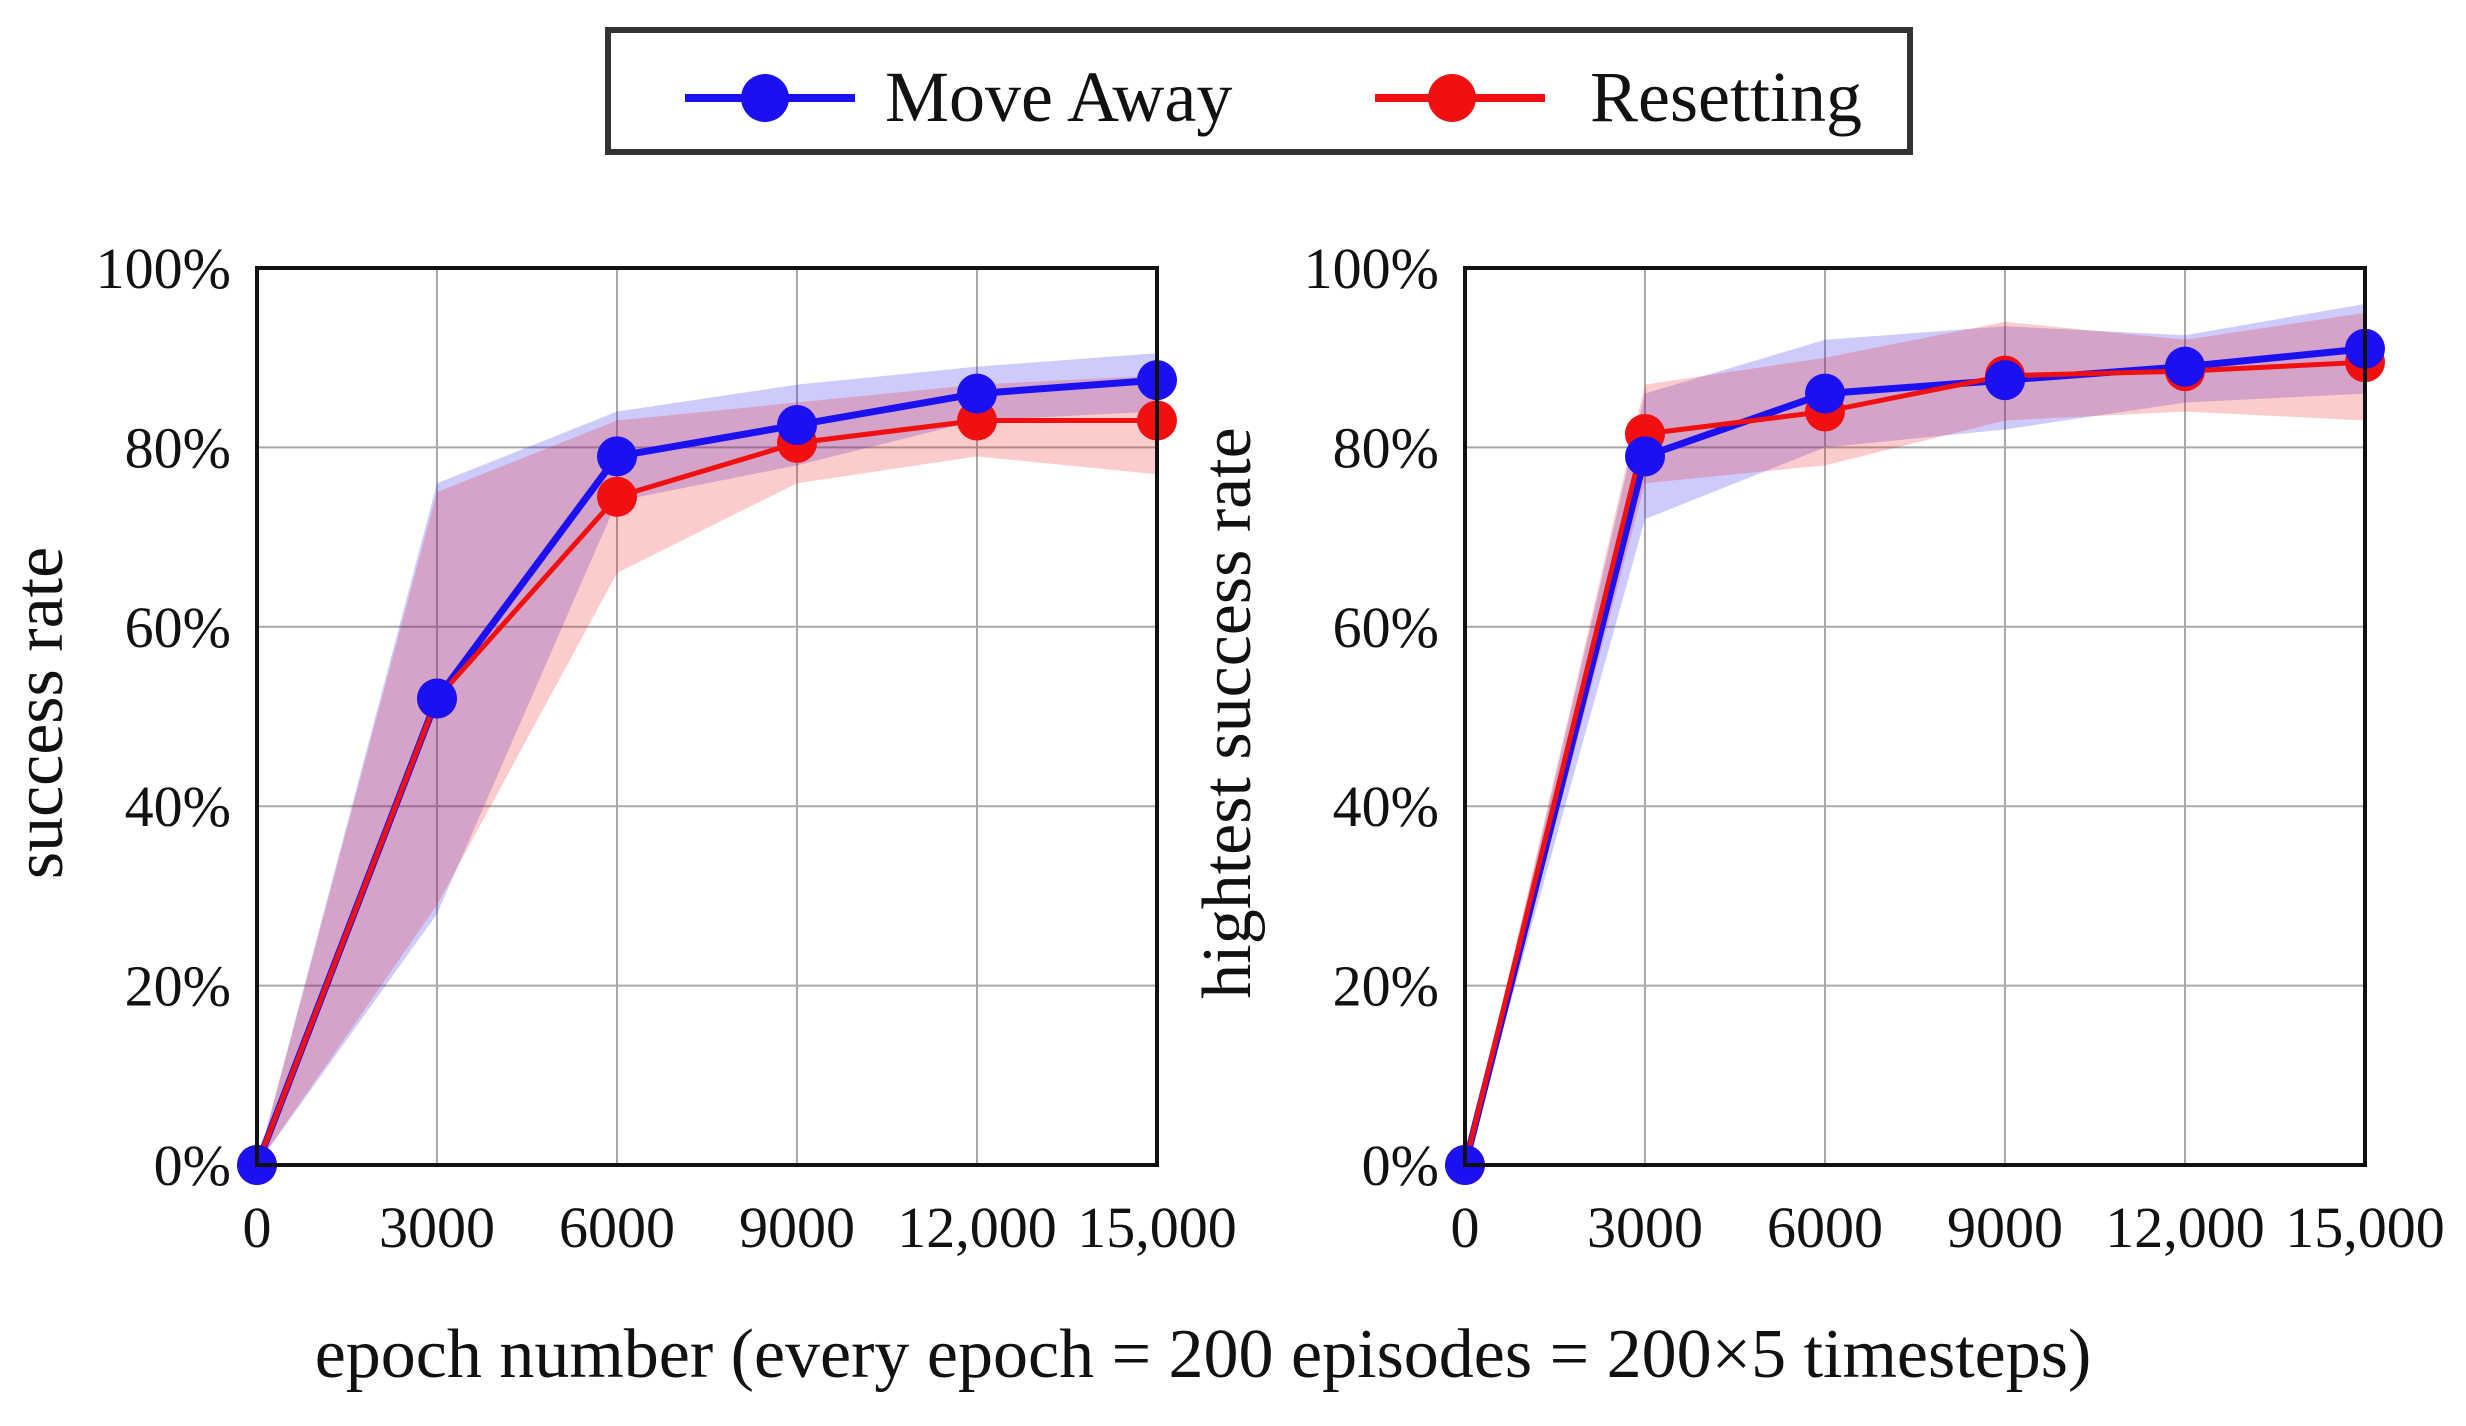 Image resolution: width=2466 pixels, height=1426 pixels. What do you see at coordinates (1058, 97) in the screenshot?
I see `legend-label-move-away: Move Away` at bounding box center [1058, 97].